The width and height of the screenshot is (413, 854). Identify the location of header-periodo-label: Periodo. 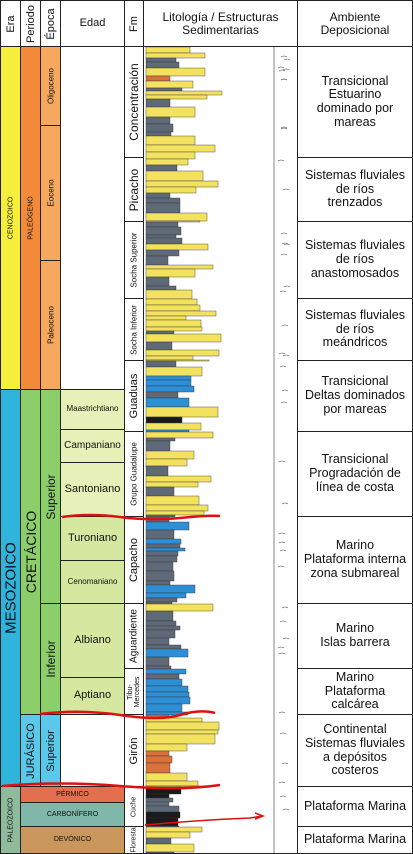
(30, 23).